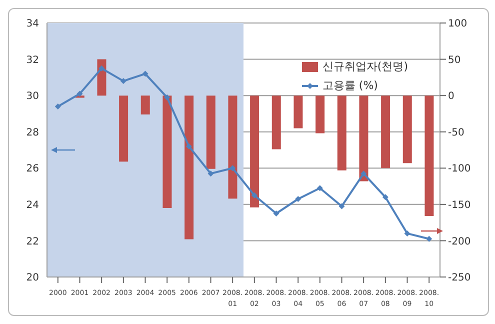 This screenshot has height=324, width=495. Describe the element at coordinates (365, 66) in the screenshot. I see `legend-label: 신규취업자(천명)` at that location.